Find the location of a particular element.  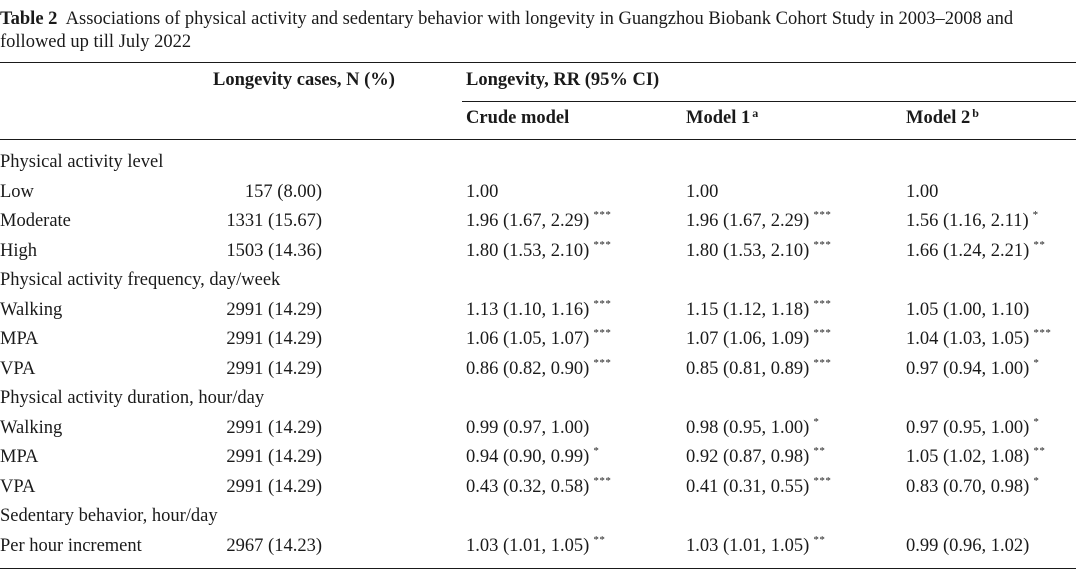

rr-value: 0.99 (0.97, 1.00) is located at coordinates (528, 427).